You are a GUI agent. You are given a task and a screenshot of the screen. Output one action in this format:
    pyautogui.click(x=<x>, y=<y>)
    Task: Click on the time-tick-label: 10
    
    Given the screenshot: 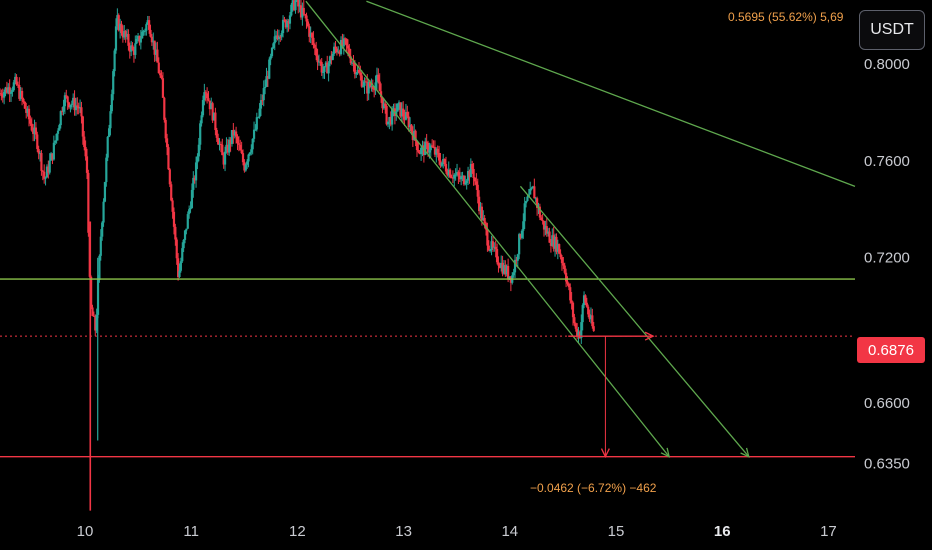 What is the action you would take?
    pyautogui.click(x=85, y=531)
    